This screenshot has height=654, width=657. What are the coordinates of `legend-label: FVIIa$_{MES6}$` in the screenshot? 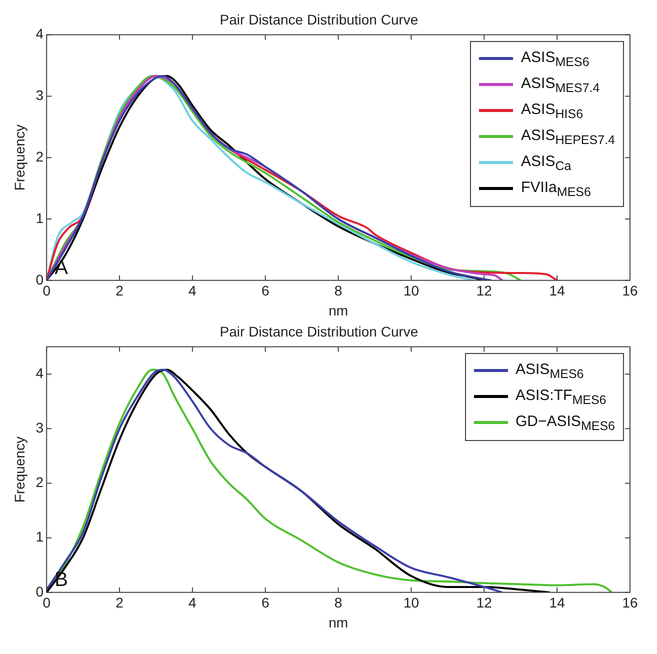 It's located at (556, 188).